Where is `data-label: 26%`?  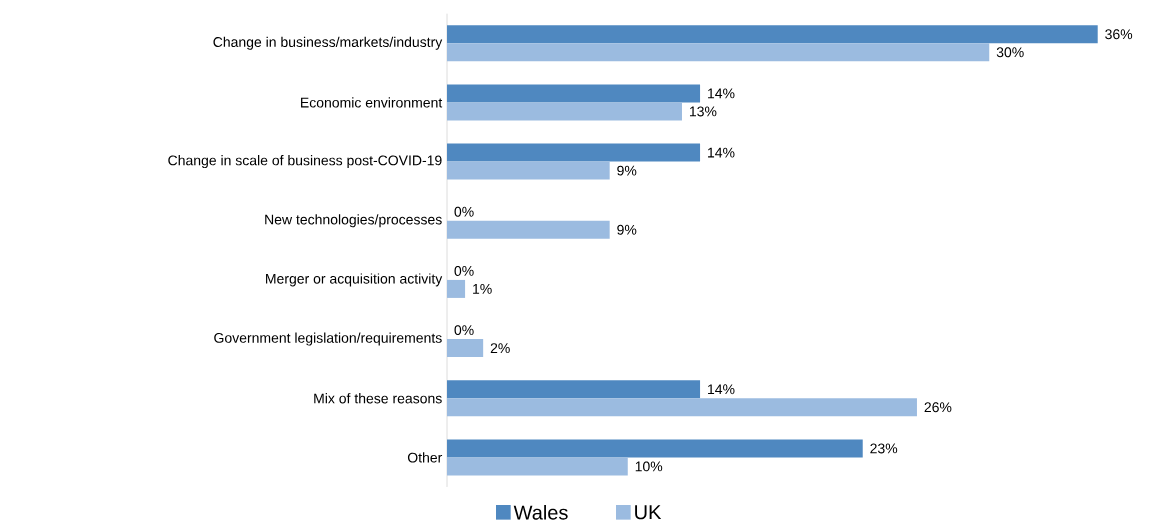 data-label: 26% is located at coordinates (938, 407).